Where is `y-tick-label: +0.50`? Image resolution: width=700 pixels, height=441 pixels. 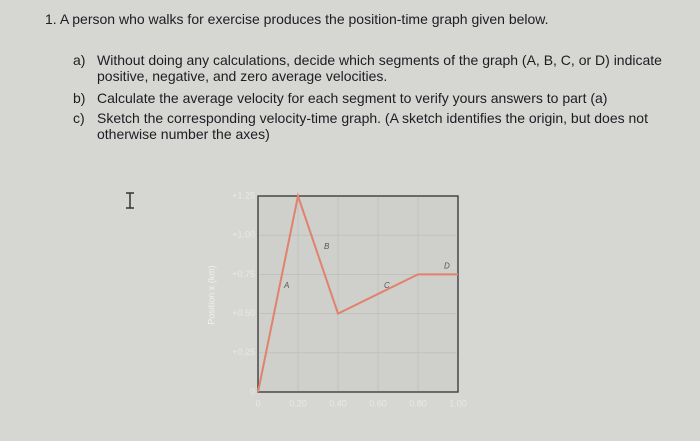 y-tick-label: +0.50 is located at coordinates (243, 313).